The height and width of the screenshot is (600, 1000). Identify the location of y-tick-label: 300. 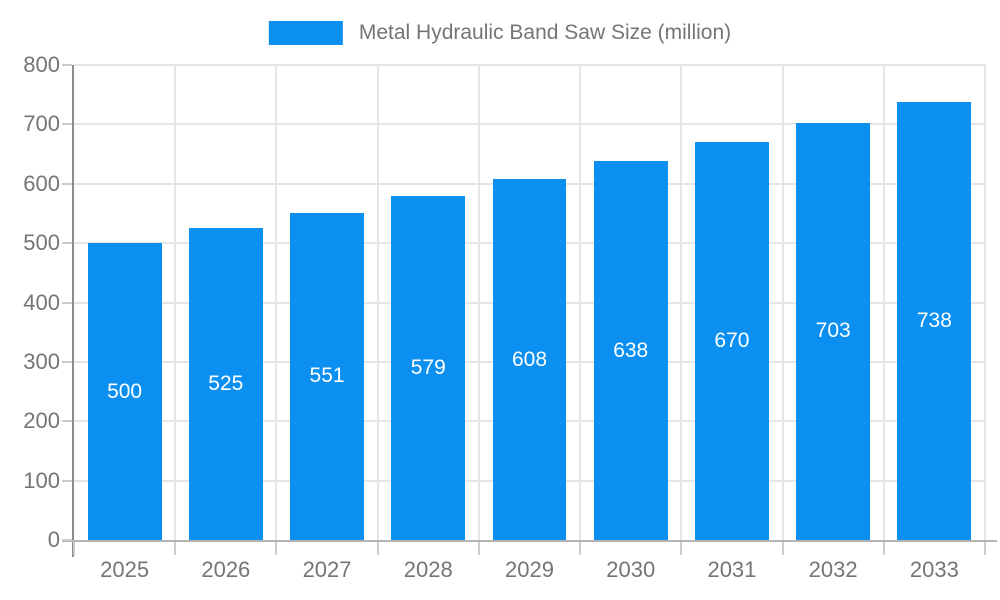
(41, 361).